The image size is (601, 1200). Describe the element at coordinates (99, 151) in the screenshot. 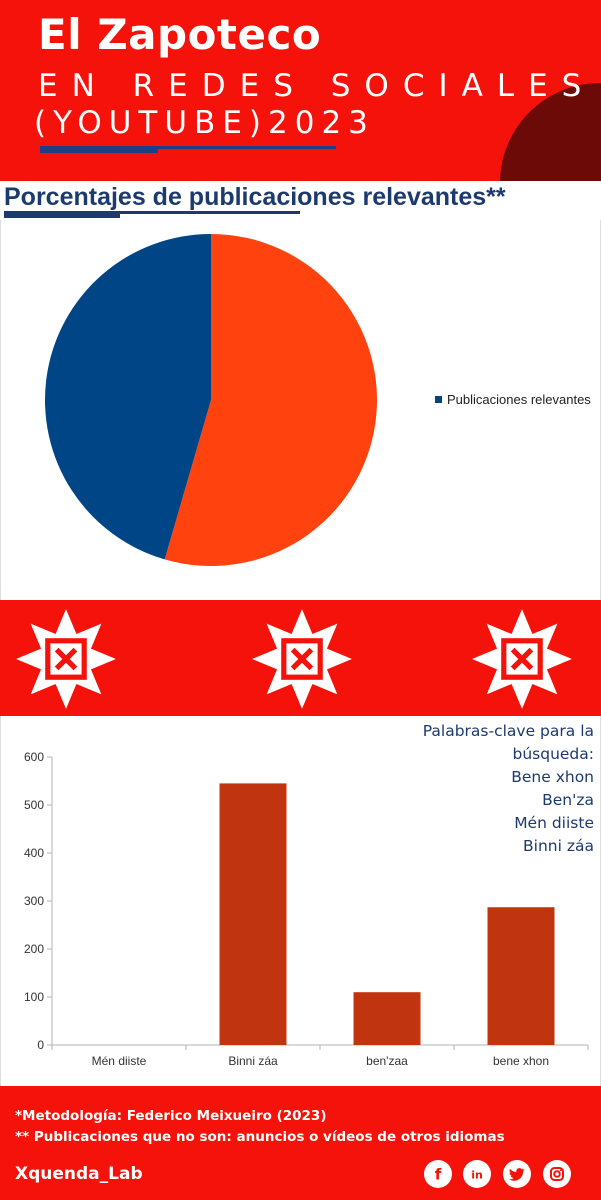

I see `title-underline-thick` at that location.